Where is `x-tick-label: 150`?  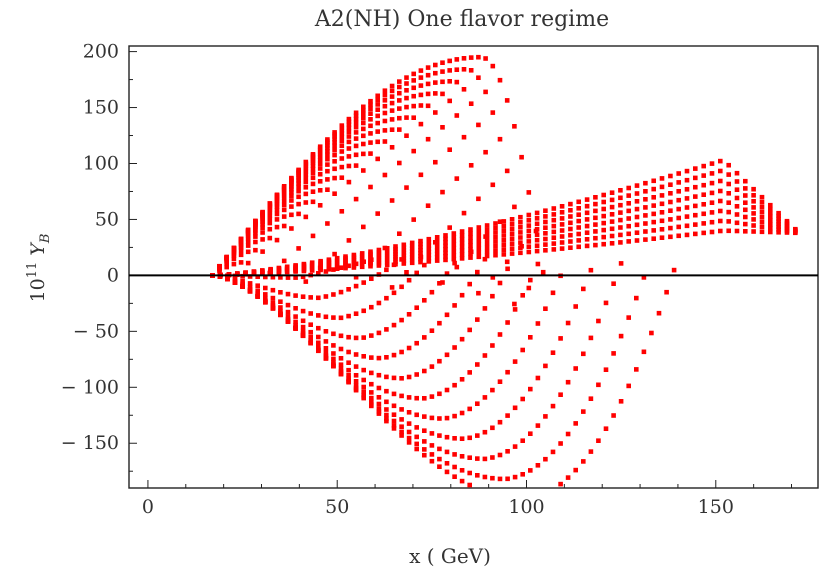 x-tick-label: 150 is located at coordinates (716, 507).